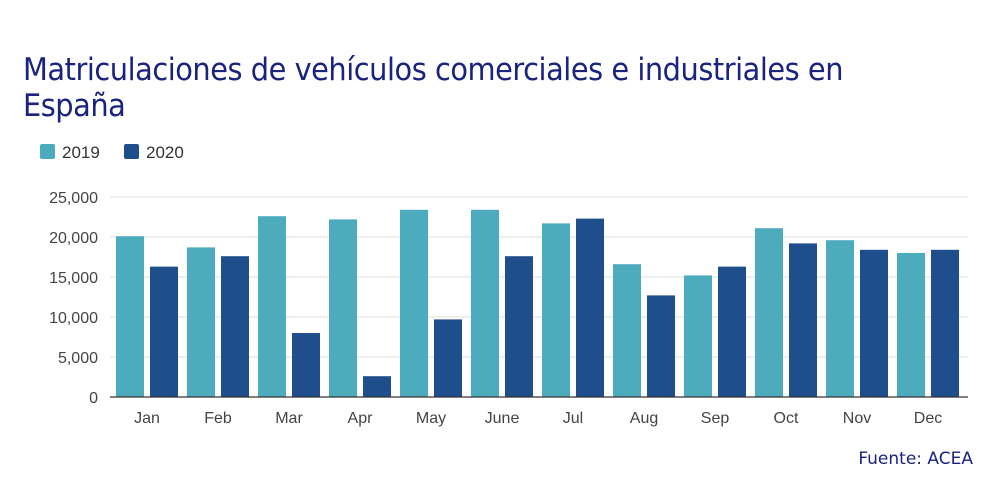 The width and height of the screenshot is (1000, 500). Describe the element at coordinates (431, 418) in the screenshot. I see `x-tick-label: May` at that location.